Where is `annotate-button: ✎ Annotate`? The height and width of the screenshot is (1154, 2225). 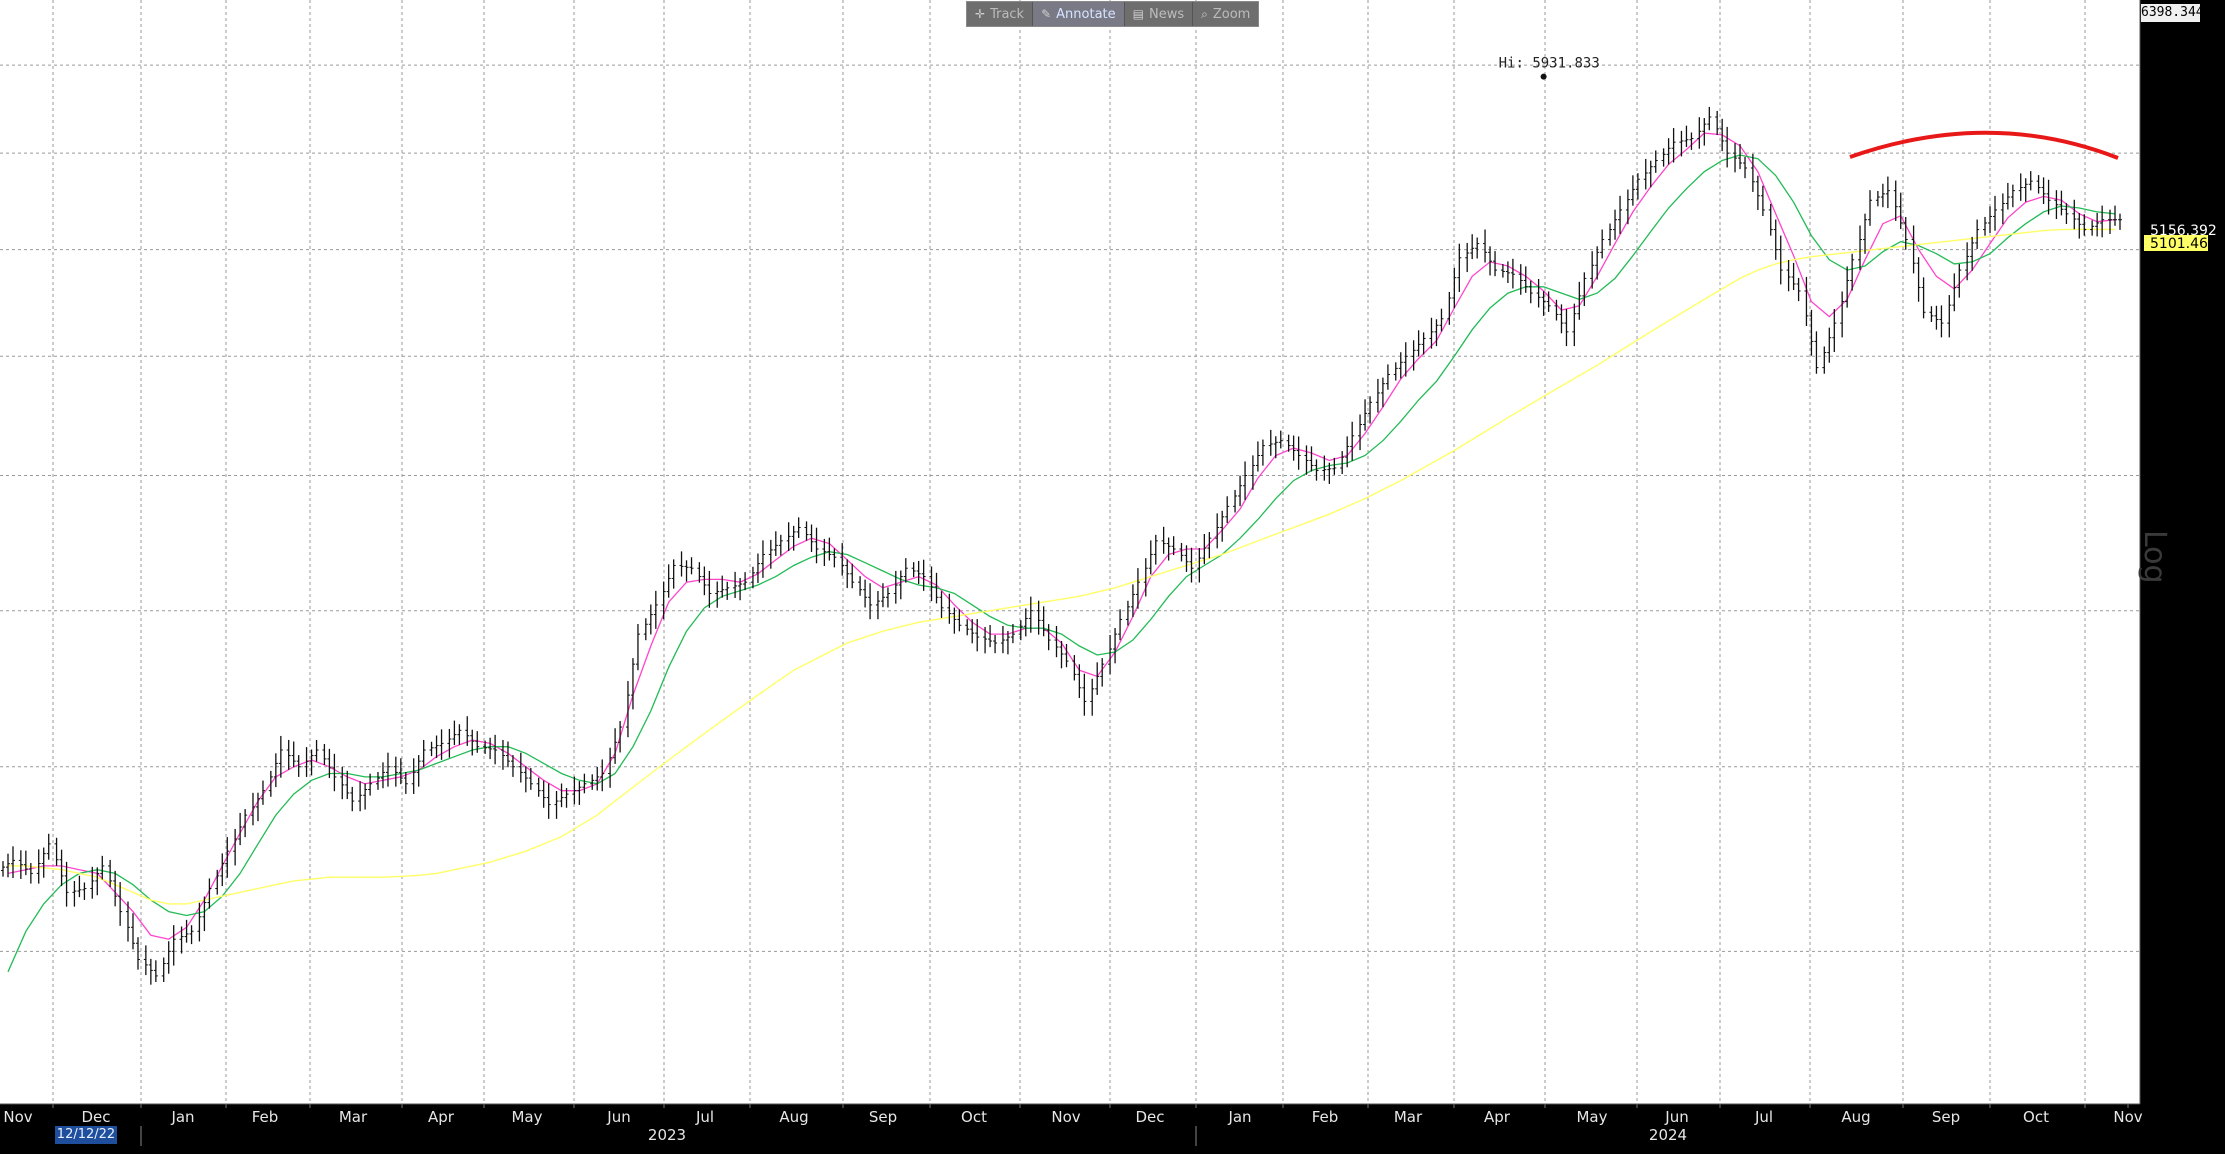 annotate-button: ✎ Annotate is located at coordinates (1079, 14).